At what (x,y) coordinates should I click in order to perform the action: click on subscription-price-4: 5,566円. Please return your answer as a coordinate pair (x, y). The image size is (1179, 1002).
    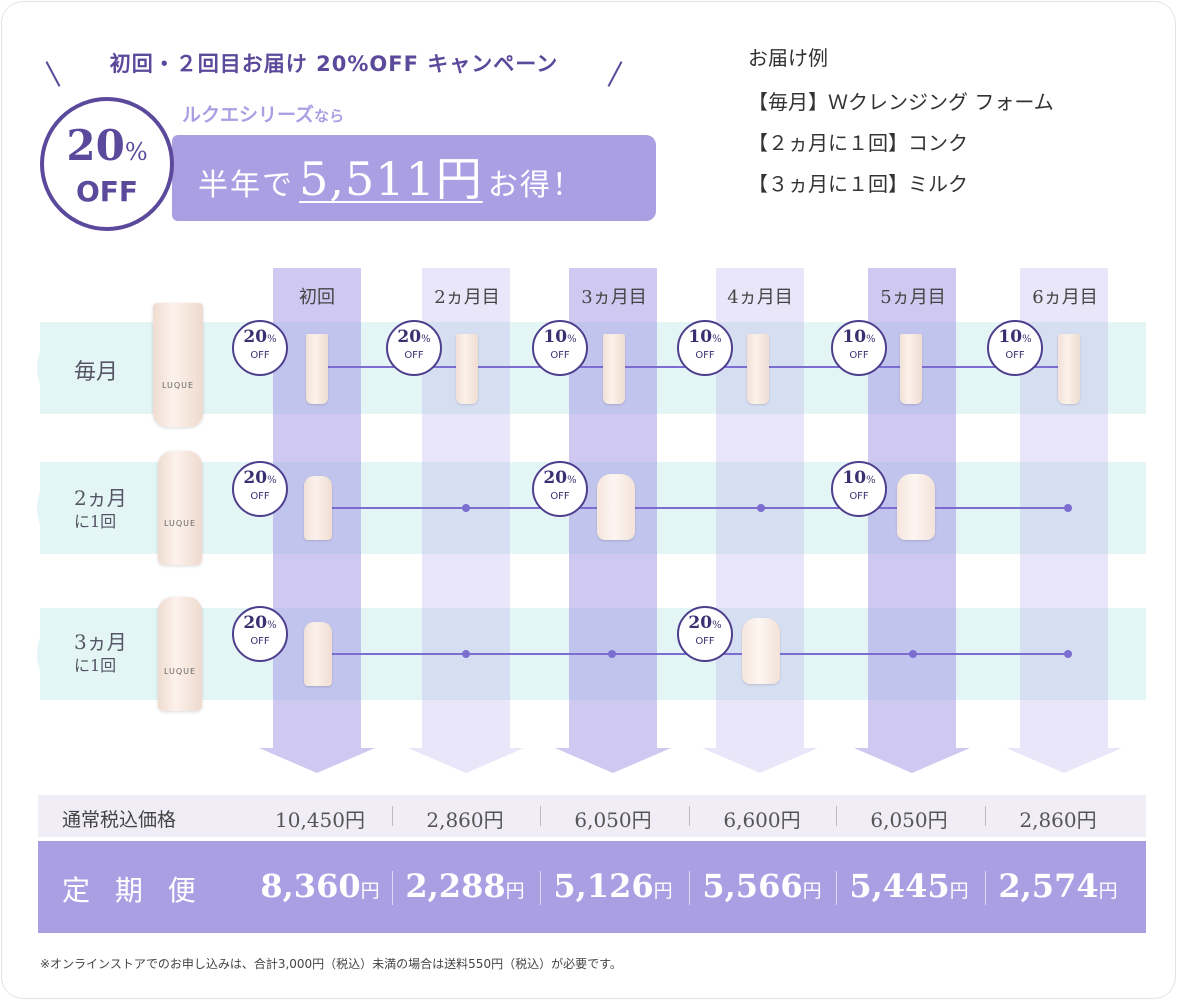
    Looking at the image, I should click on (762, 886).